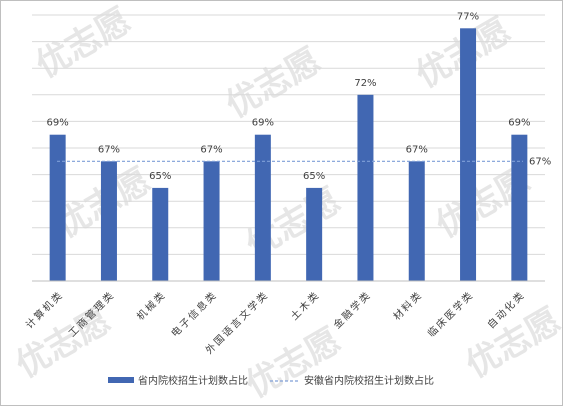 This screenshot has width=563, height=406. I want to click on value-label: 77%, so click(468, 16).